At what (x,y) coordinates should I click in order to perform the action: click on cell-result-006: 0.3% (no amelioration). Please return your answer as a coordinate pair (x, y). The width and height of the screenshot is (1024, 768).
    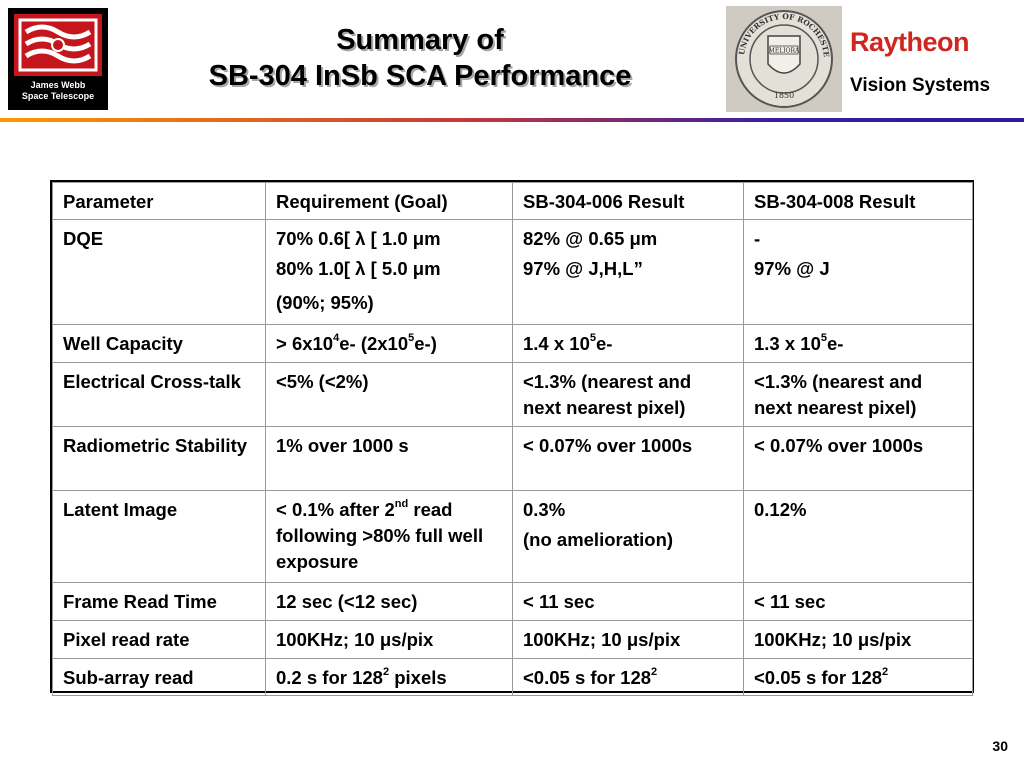
    Looking at the image, I should click on (628, 536).